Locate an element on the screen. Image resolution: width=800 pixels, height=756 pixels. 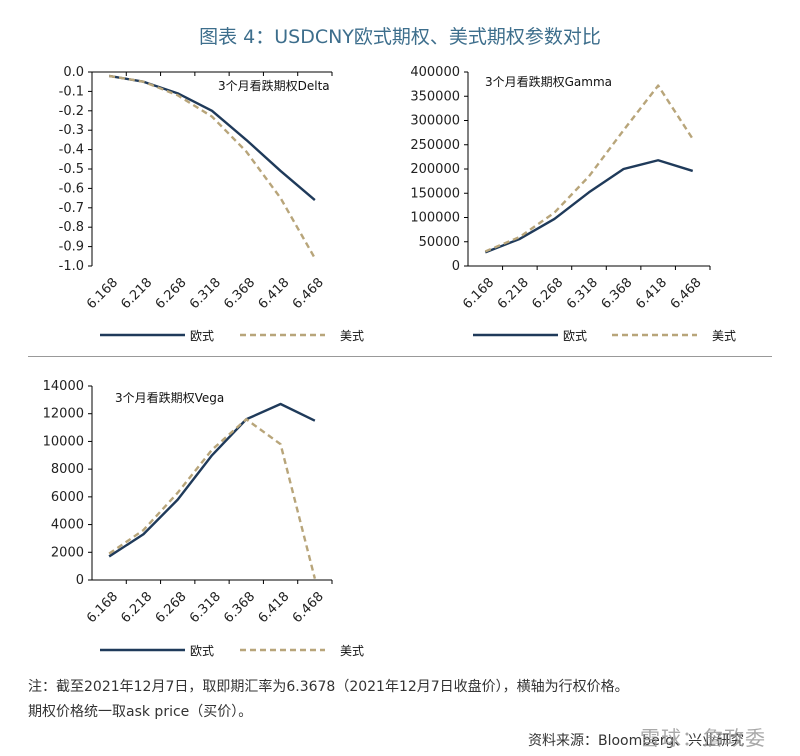
y-tick-label: -0.2 is located at coordinates (71, 111).